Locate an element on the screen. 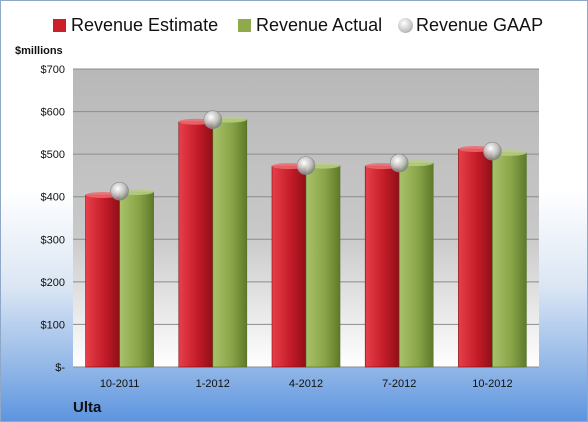 The height and width of the screenshot is (422, 588). legend-swatch-estimate is located at coordinates (59, 25).